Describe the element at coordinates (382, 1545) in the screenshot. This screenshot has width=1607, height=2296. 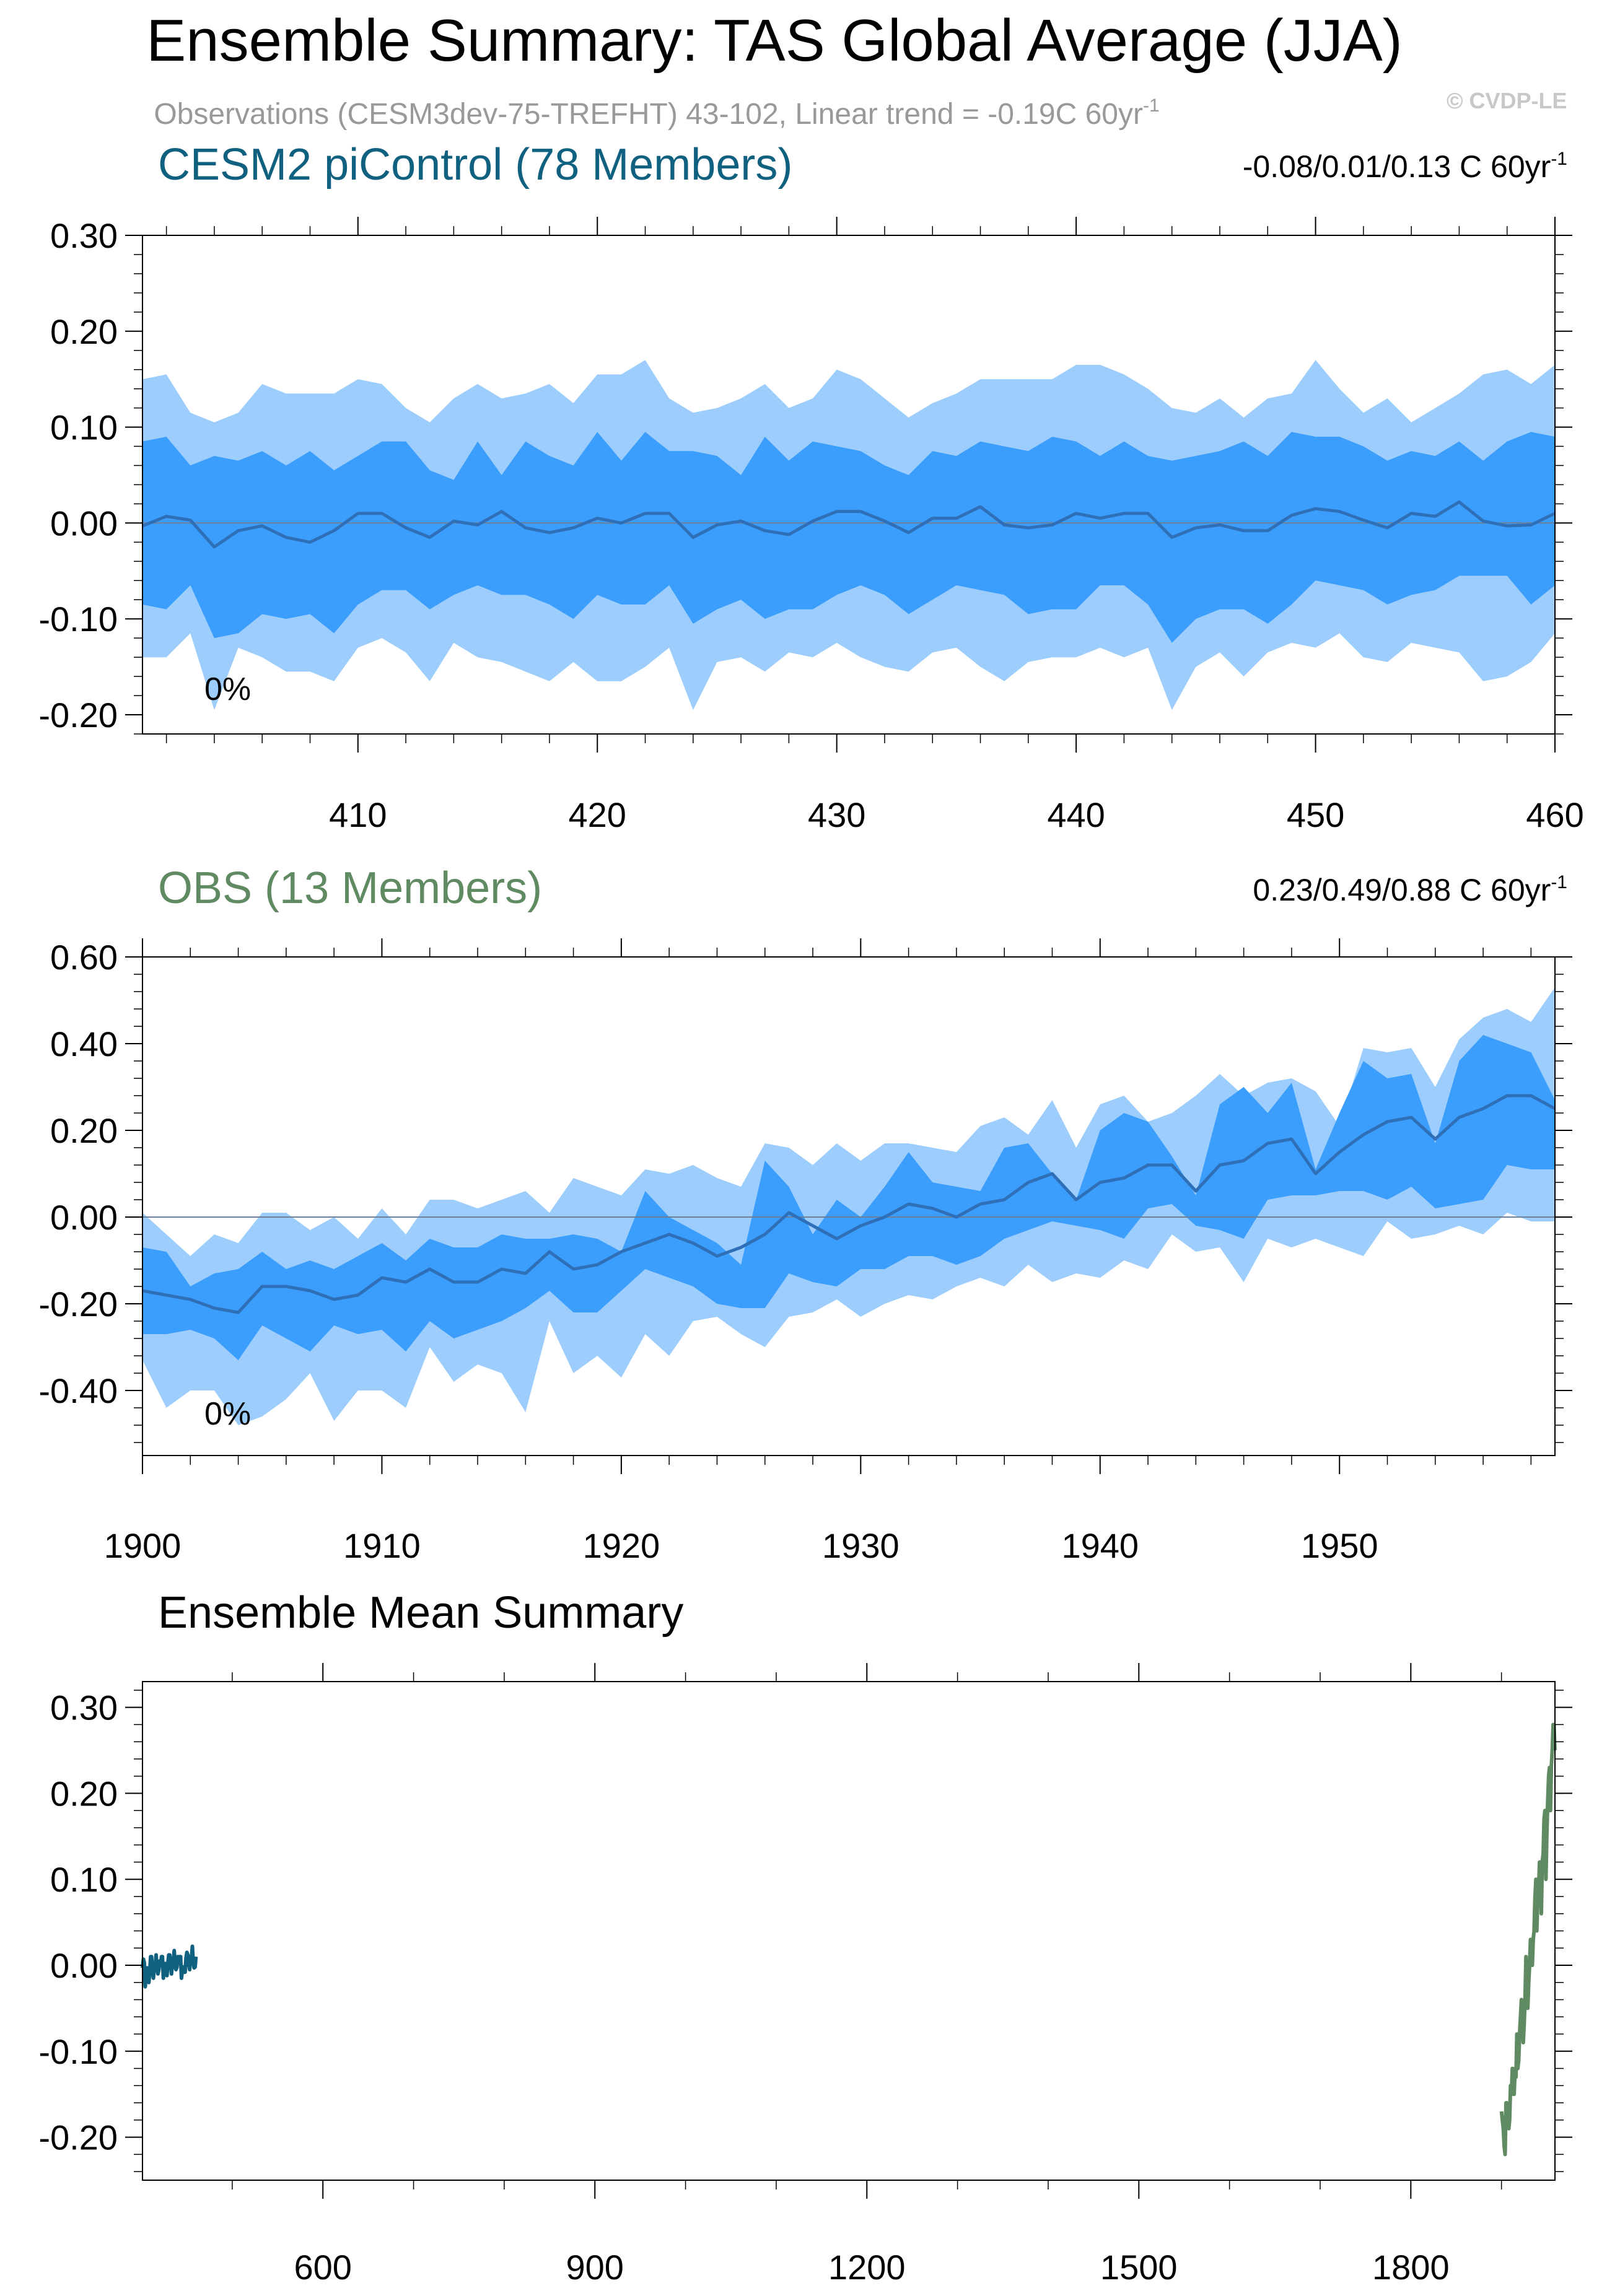
I see `x-tick-label: 1910` at that location.